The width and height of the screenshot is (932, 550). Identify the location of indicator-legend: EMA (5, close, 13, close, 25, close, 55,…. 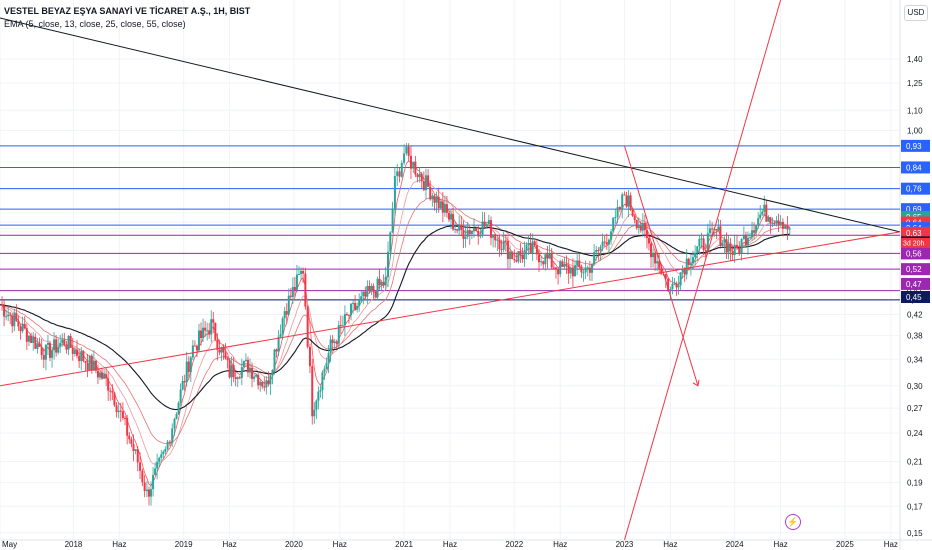
(95, 24).